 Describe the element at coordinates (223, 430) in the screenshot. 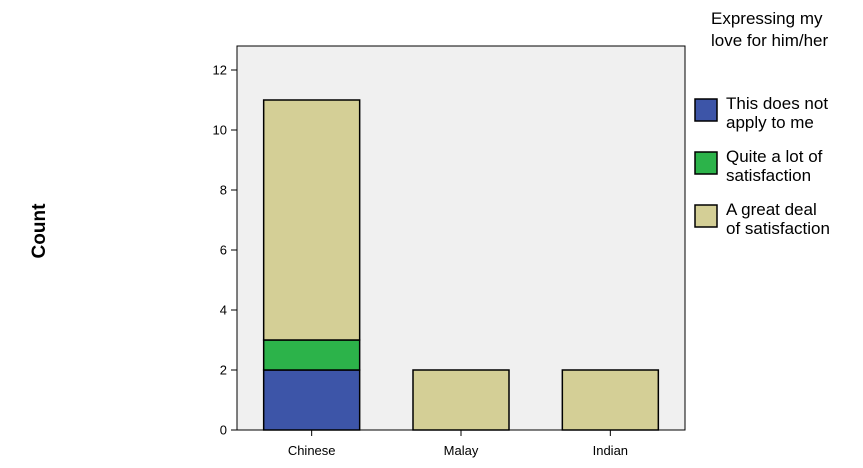

I see `y-tick-label: 0` at that location.